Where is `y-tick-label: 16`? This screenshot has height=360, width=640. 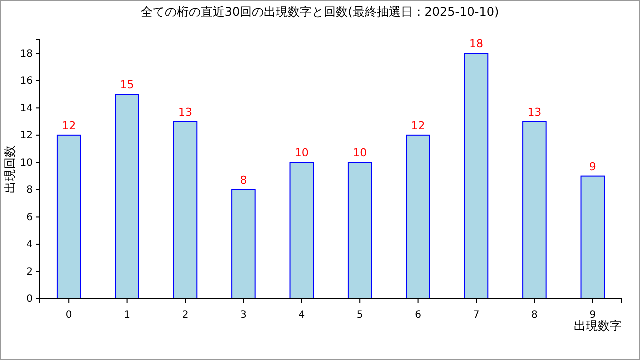
y-tick-label: 16 is located at coordinates (26, 82).